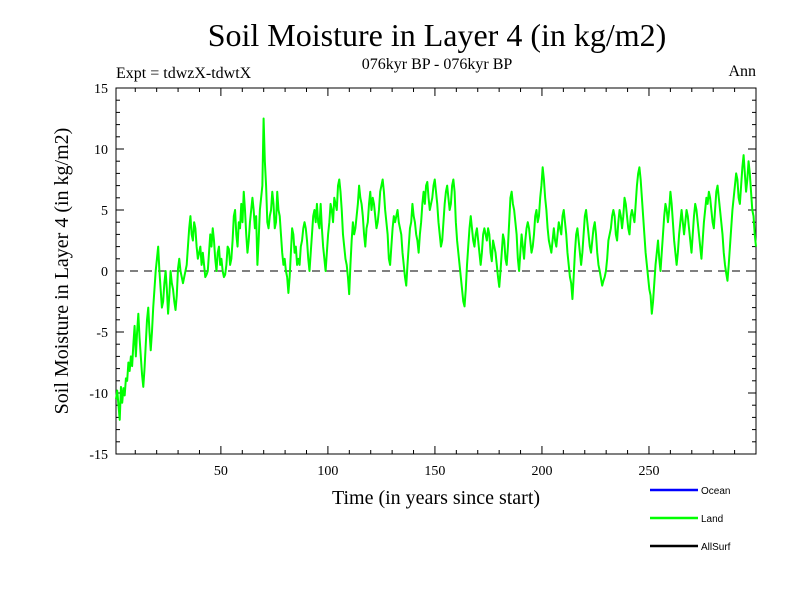 This screenshot has width=800, height=600. What do you see at coordinates (101, 89) in the screenshot?
I see `y-tick-label: 15` at bounding box center [101, 89].